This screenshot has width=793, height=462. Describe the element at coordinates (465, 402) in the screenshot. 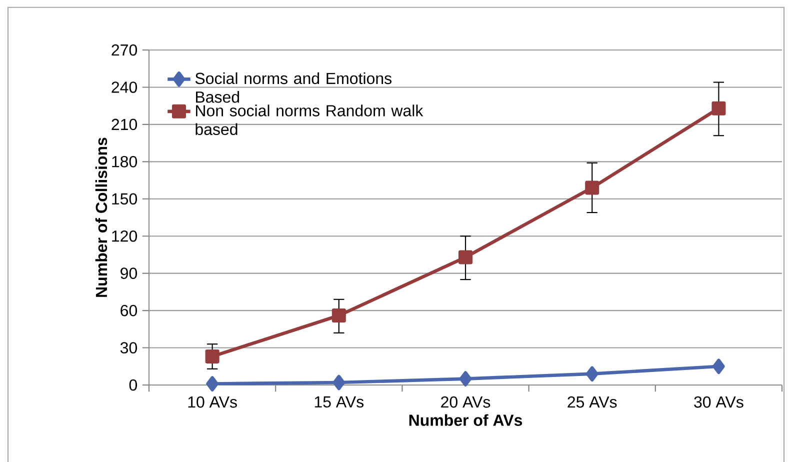

I see `x-tick-label: 20 AVs` at that location.